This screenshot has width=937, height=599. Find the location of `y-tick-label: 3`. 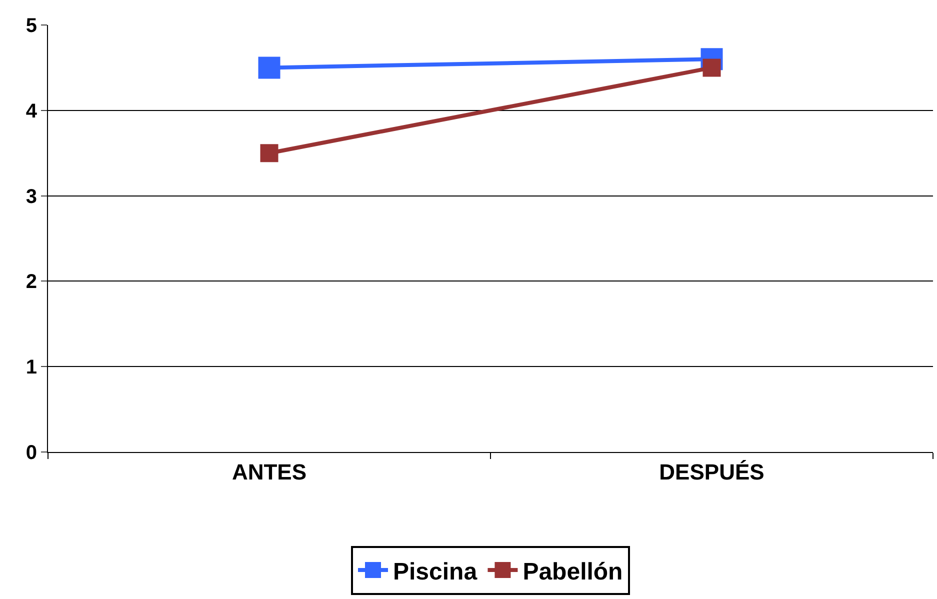

y-tick-label: 3 is located at coordinates (31, 197).